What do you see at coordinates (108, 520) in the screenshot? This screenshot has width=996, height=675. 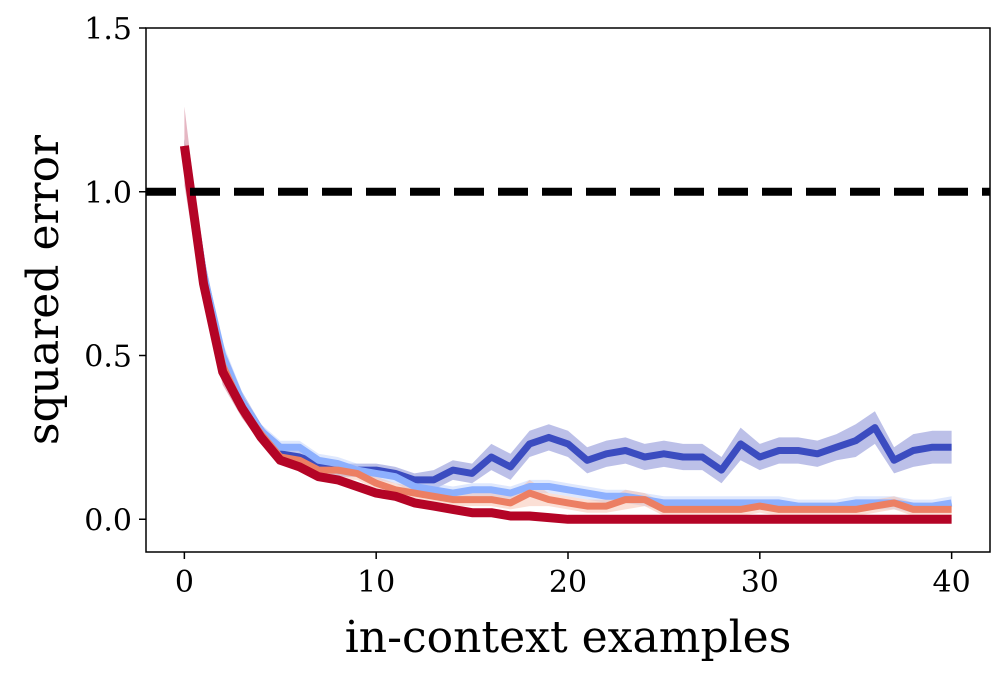 I see `y-tick-label: 0.0` at bounding box center [108, 520].